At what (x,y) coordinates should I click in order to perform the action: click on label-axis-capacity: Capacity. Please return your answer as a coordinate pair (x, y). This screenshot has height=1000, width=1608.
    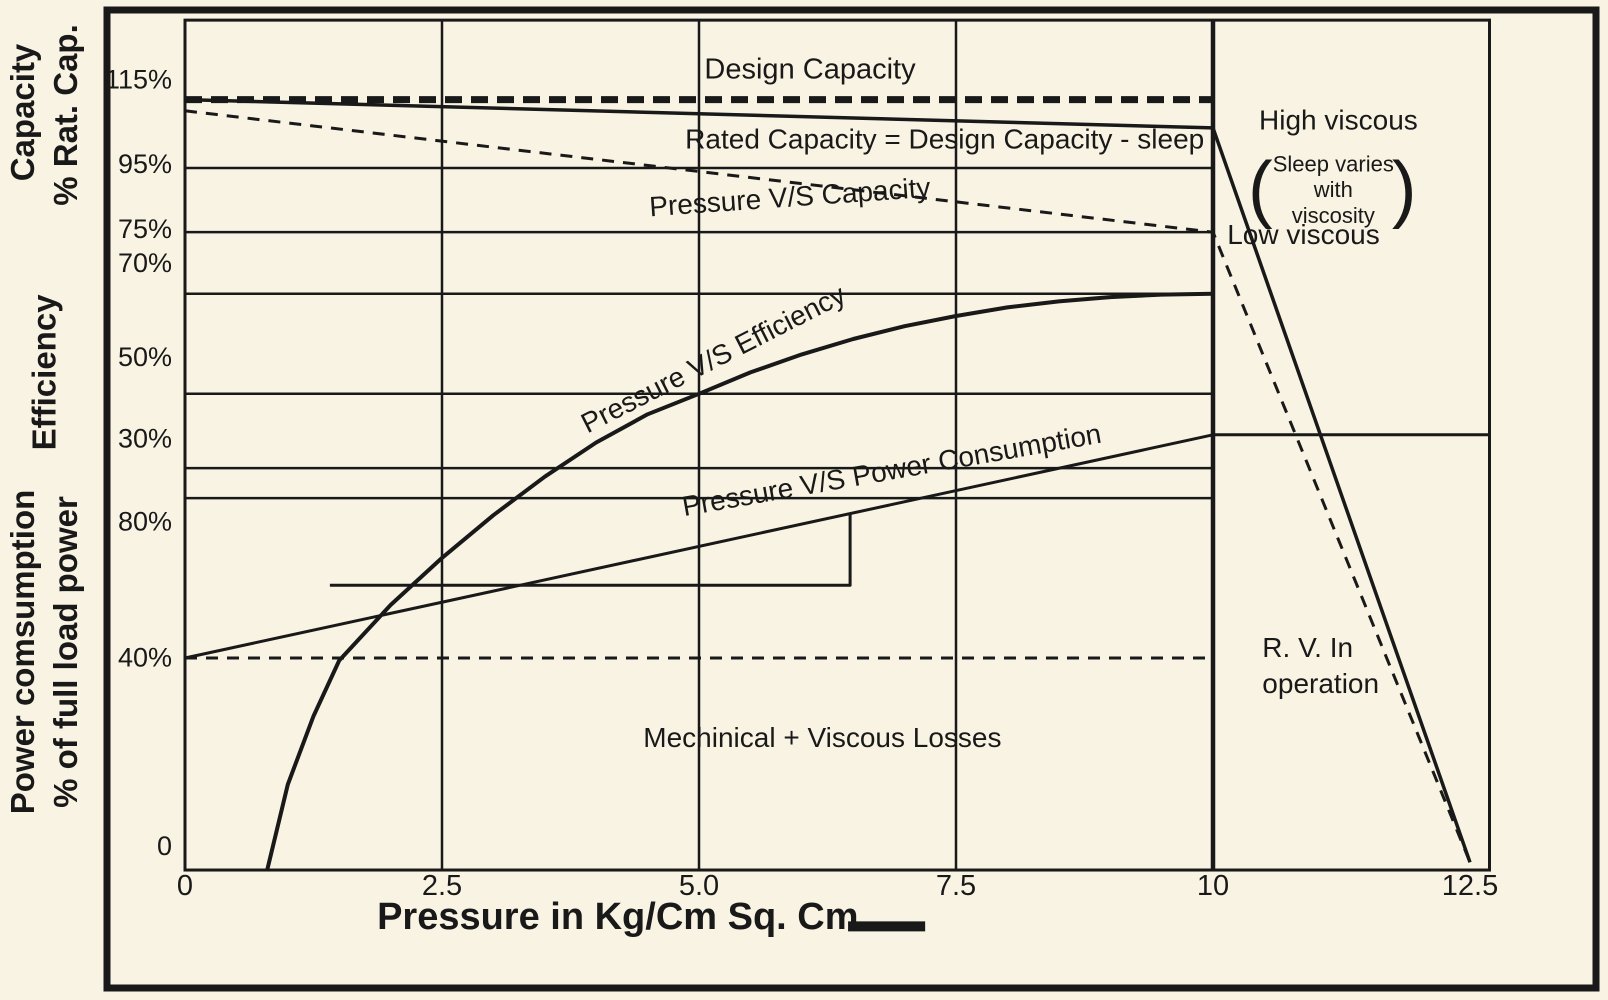
    Looking at the image, I should click on (22, 112).